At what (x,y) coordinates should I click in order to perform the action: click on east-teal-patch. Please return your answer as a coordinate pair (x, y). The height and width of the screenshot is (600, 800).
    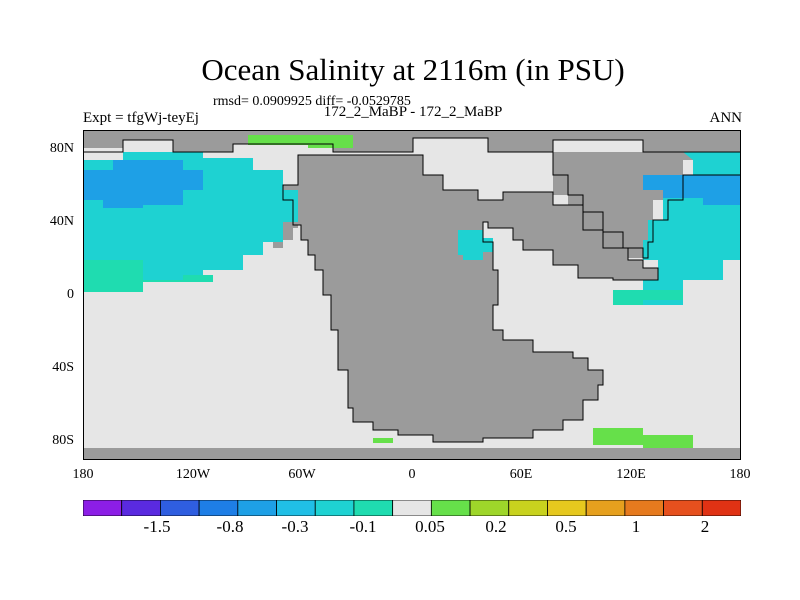
    Looking at the image, I should click on (648, 297).